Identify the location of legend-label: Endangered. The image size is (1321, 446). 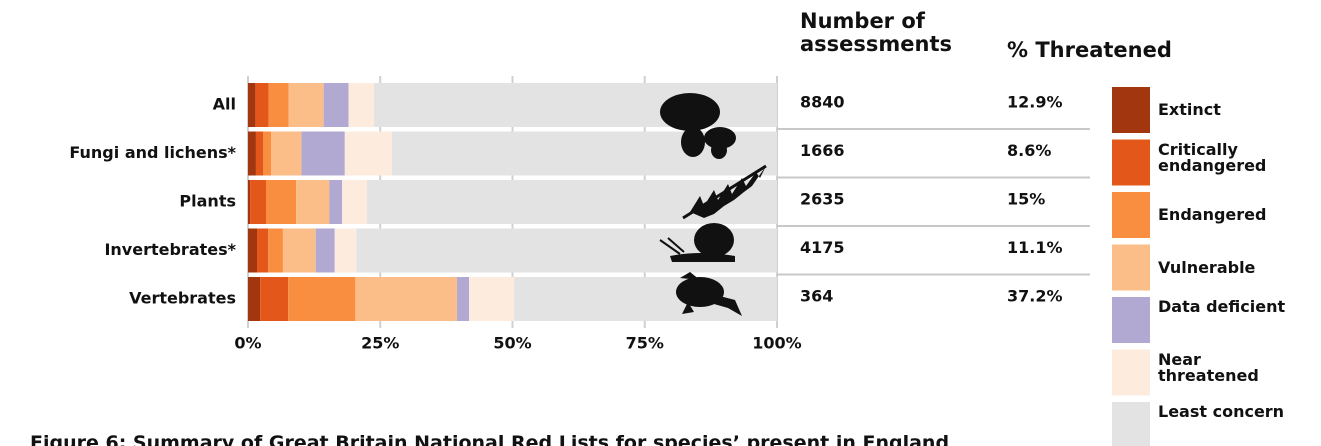
(1212, 214).